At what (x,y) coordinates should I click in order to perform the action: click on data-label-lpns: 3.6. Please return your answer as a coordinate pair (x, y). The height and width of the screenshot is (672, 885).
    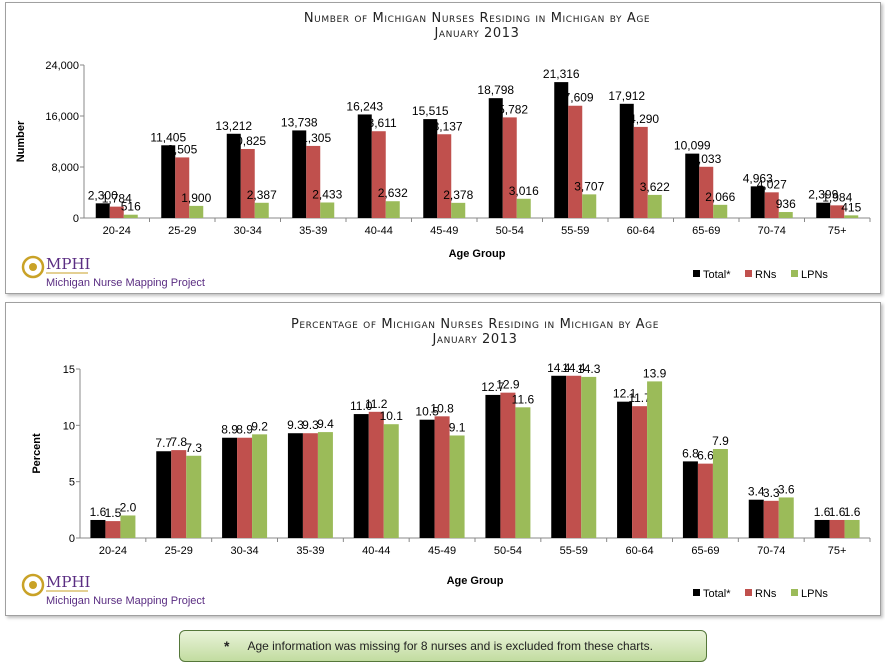
    Looking at the image, I should click on (786, 489).